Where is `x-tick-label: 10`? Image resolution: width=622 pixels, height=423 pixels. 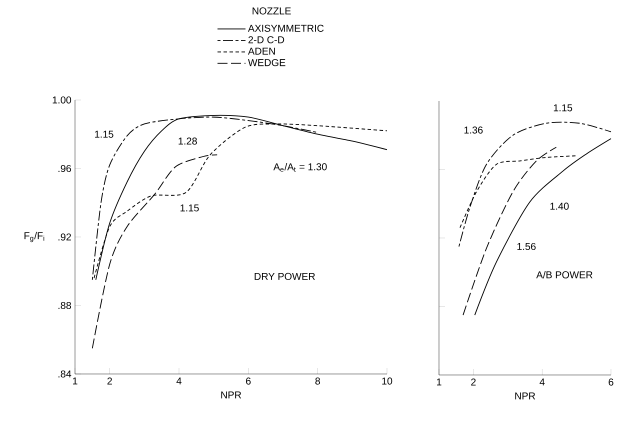 x-tick-label: 10 is located at coordinates (387, 381).